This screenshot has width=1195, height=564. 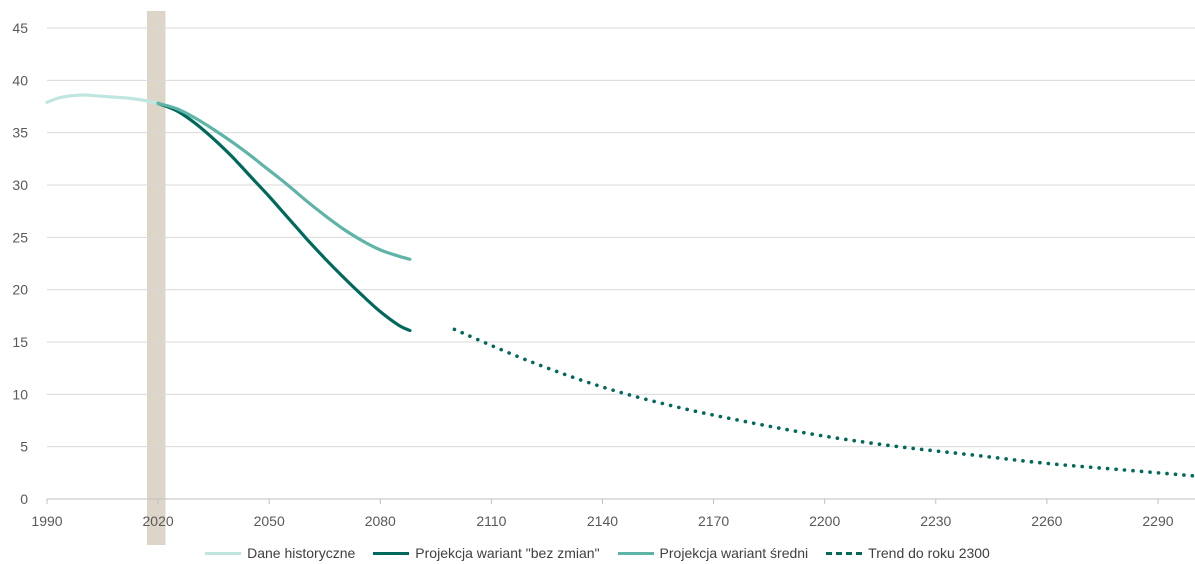 I want to click on legend-label: Projekcja wariant "bez zmian", so click(x=507, y=553).